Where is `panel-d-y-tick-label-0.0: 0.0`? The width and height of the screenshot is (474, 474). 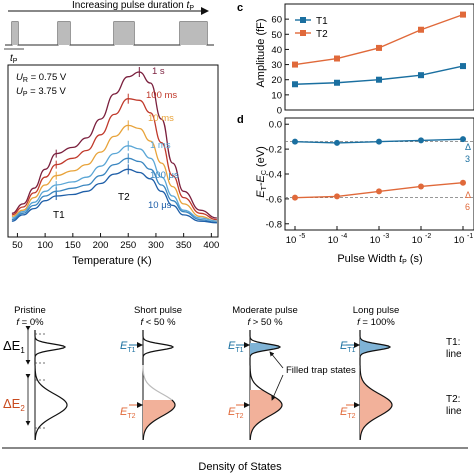
panel-d-y-tick-label-0.0: 0.0 is located at coordinates (275, 125).